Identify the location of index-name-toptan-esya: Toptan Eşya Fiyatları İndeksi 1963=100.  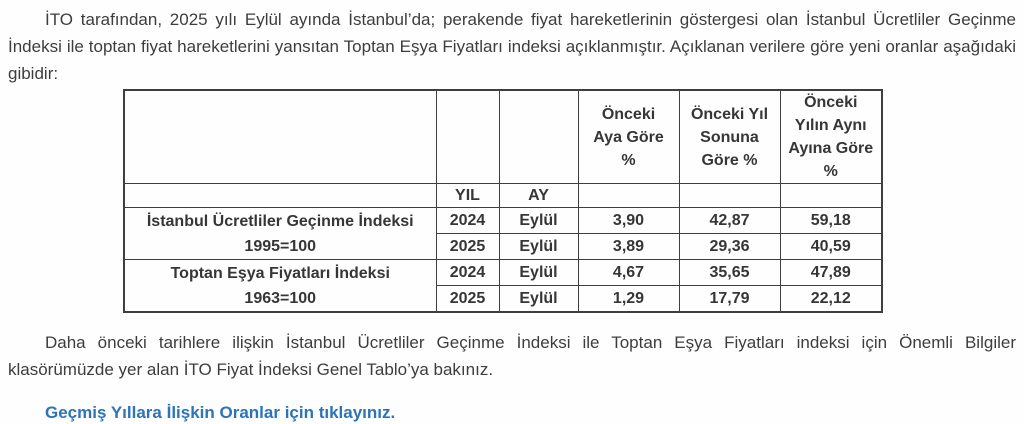
(280, 286).